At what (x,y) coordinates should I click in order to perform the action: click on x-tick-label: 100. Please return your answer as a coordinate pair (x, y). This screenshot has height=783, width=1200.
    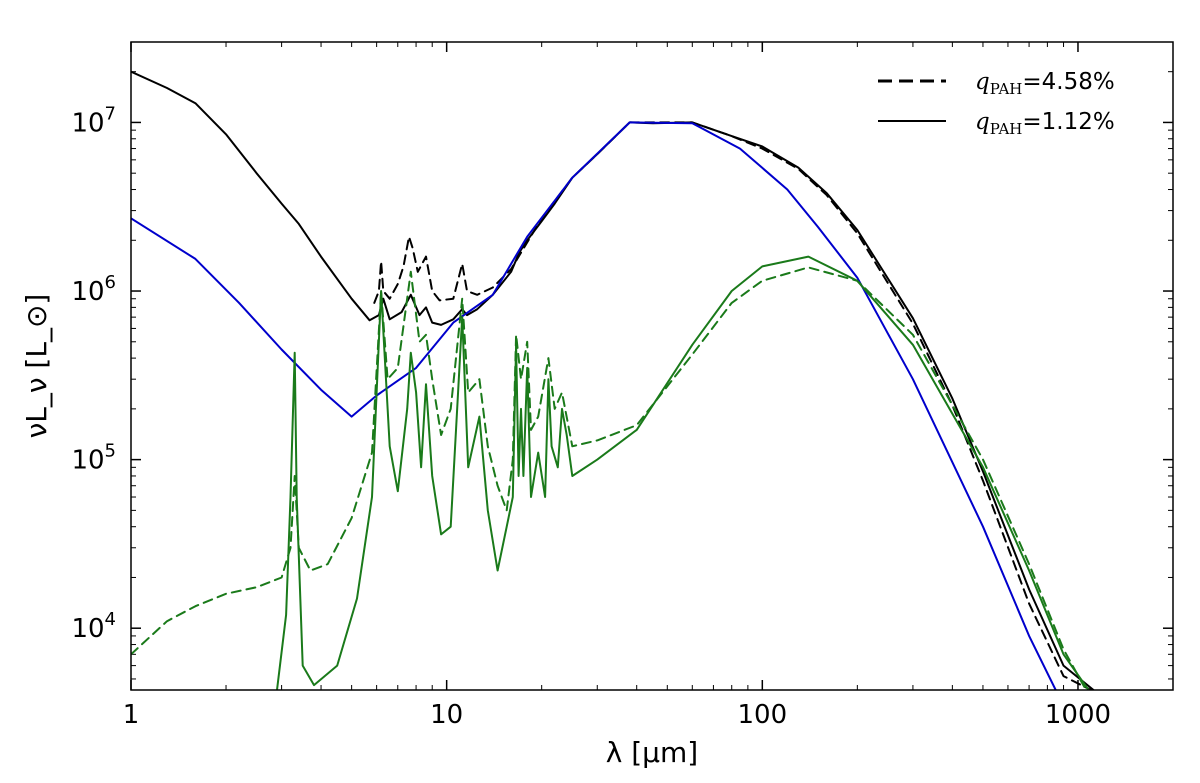
    Looking at the image, I should click on (762, 715).